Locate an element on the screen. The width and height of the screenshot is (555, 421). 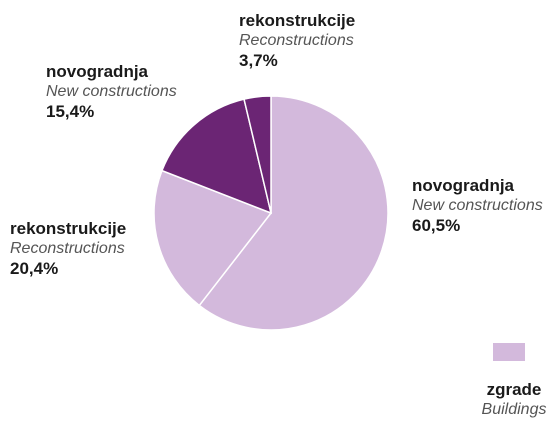
slice-percent: 20,4% is located at coordinates (34, 268).